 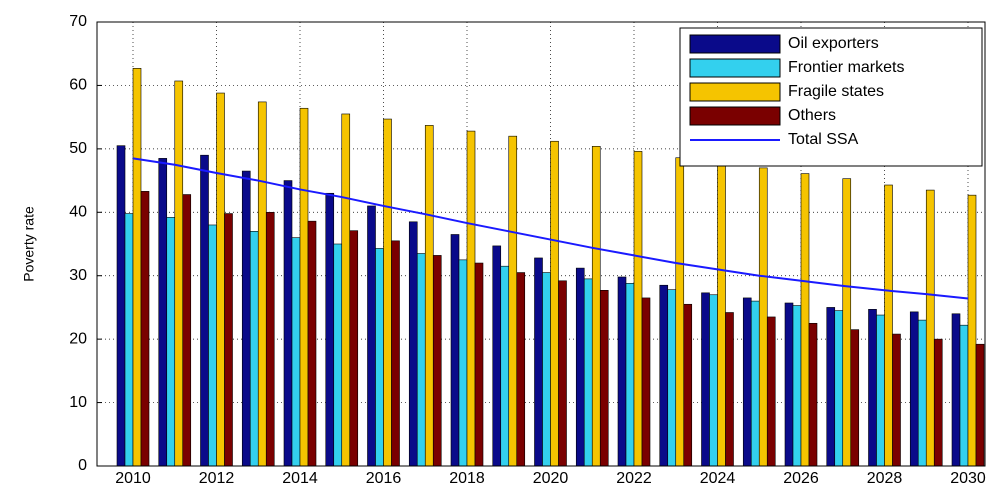 I want to click on legend-label: Frontier markets, so click(x=846, y=67).